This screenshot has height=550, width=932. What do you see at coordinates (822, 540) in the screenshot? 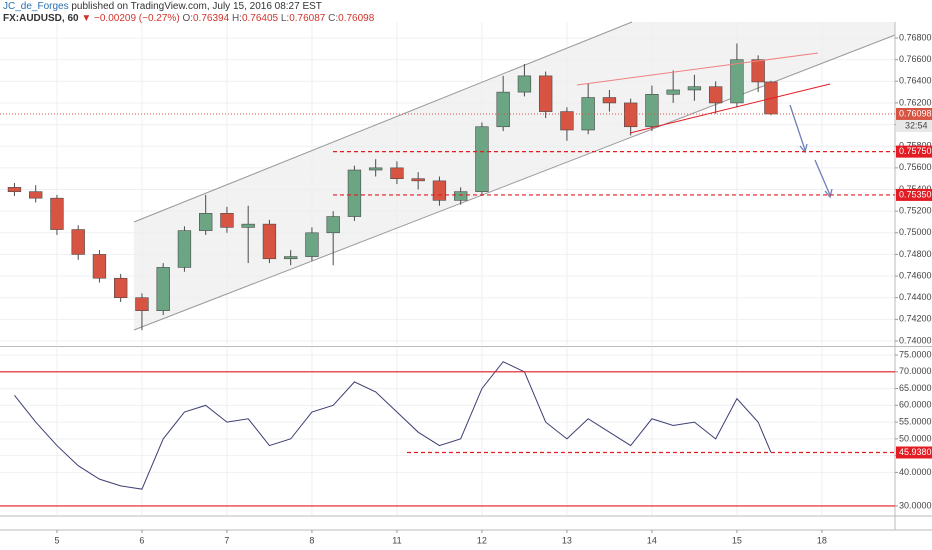
I see `x-tick-label: 18` at bounding box center [822, 540].